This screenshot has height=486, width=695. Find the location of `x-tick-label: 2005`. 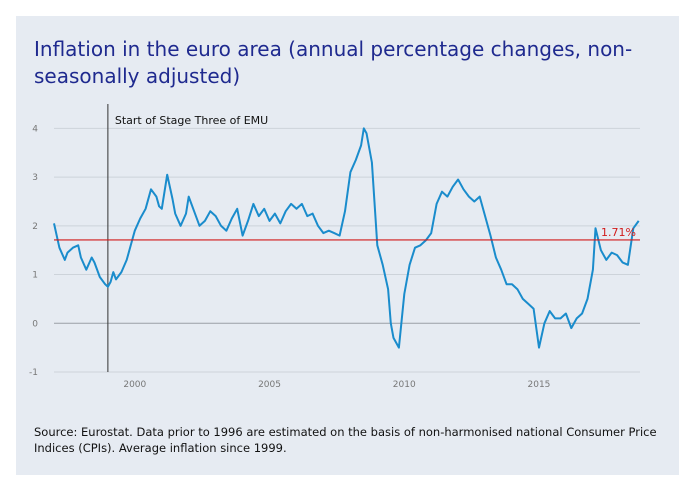

x-tick-label: 2005 is located at coordinates (269, 385).